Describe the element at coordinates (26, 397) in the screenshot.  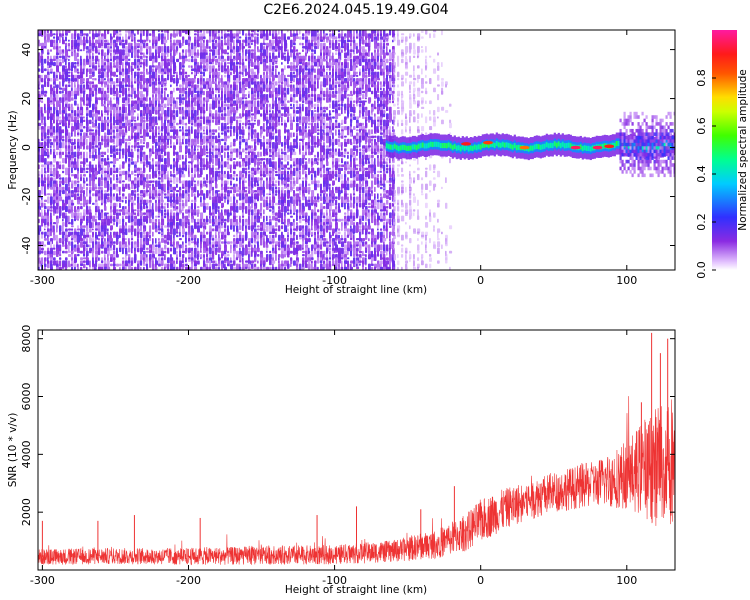
I see `y-tick-label: 6000` at that location.